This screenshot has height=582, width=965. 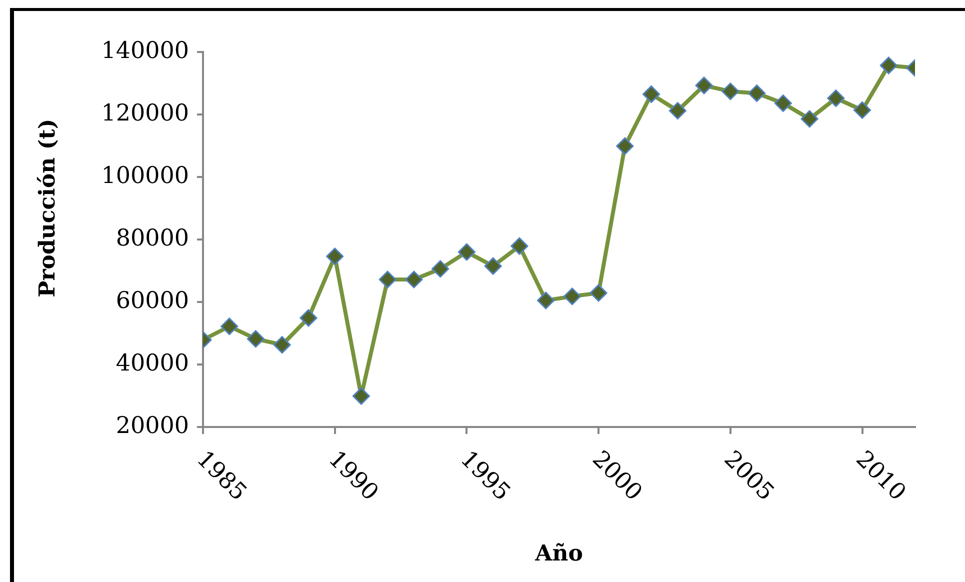 I want to click on x-axis-title: Año, so click(x=558, y=553).